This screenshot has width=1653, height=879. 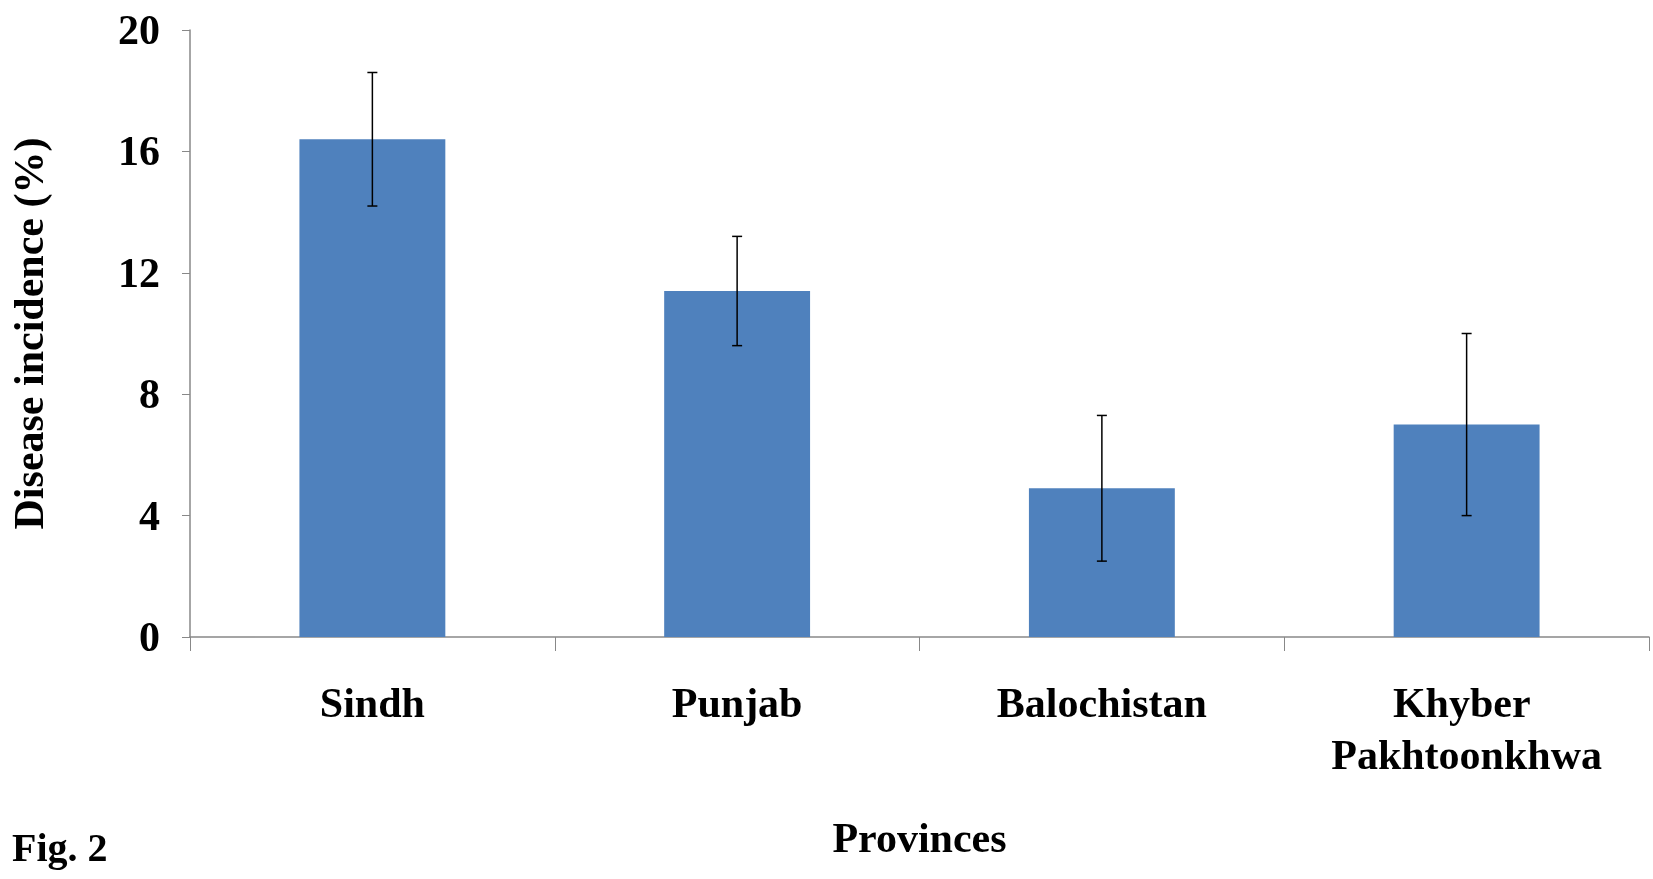 What do you see at coordinates (139, 30) in the screenshot?
I see `y-tick-label: 20` at bounding box center [139, 30].